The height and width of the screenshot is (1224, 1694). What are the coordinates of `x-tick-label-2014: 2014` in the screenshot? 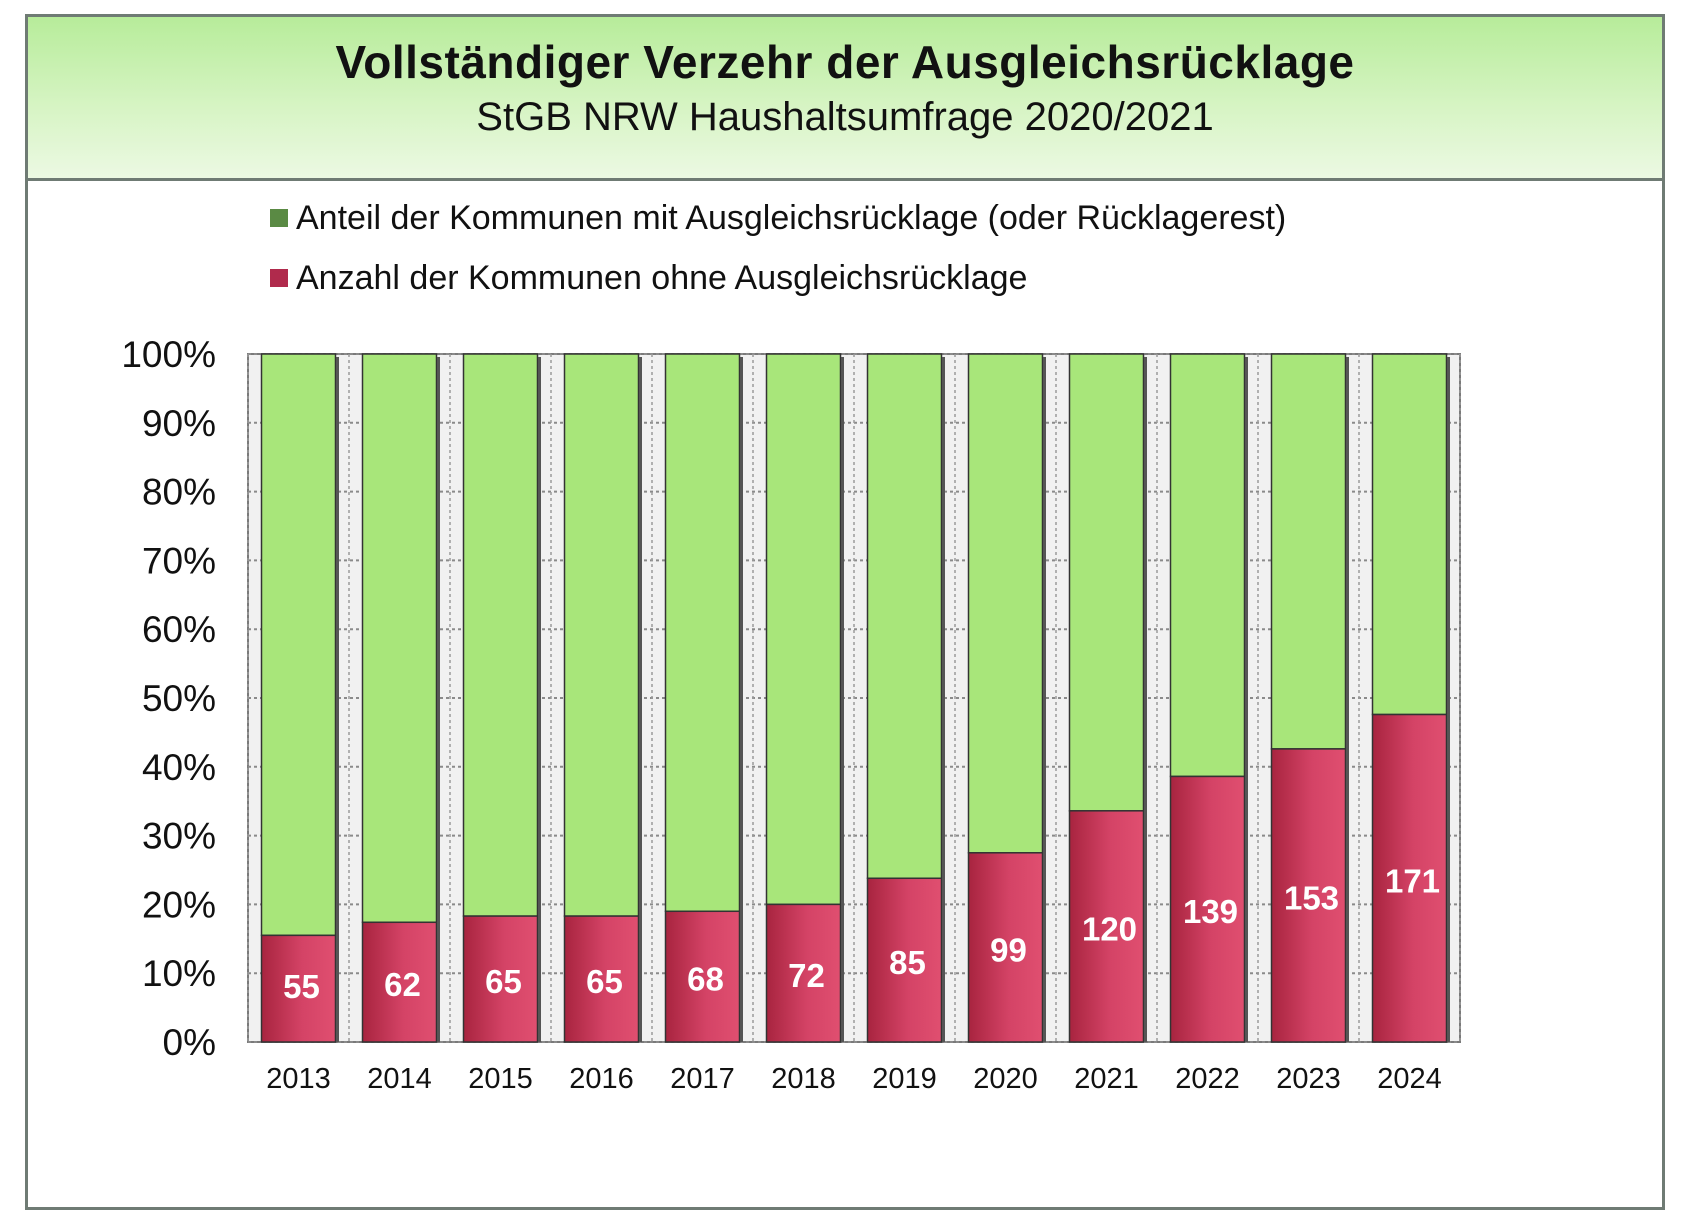 It's located at (399, 1079).